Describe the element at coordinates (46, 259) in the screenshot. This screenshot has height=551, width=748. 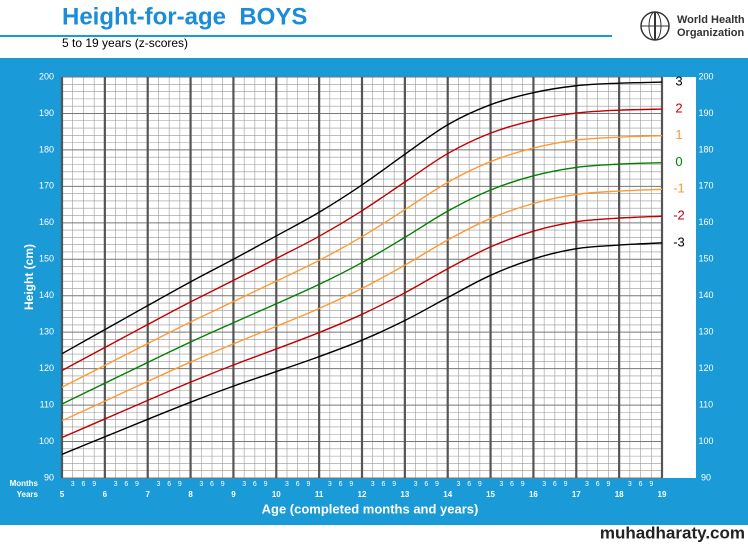
I see `y-tick-label: 150` at that location.